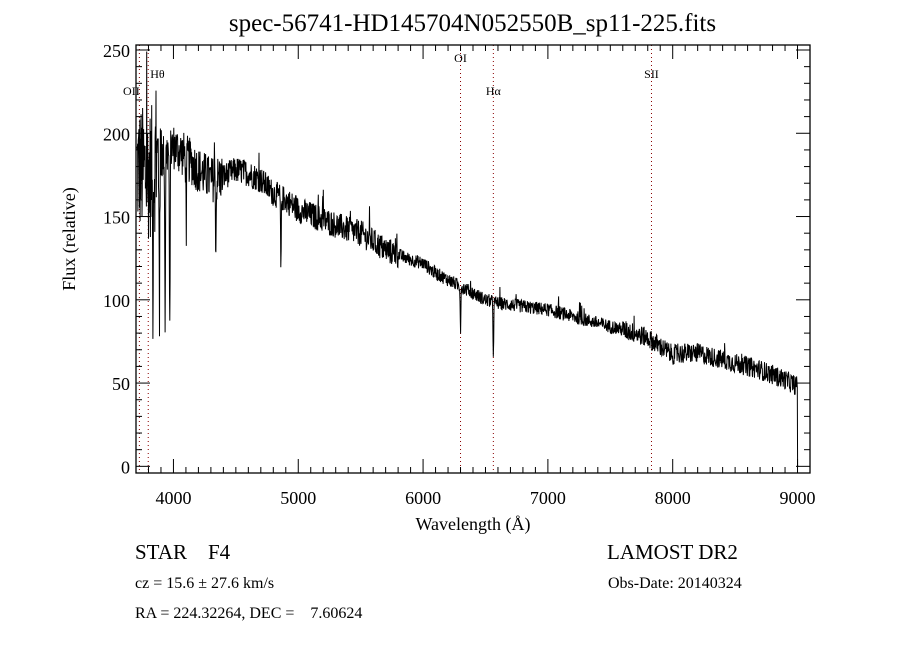 Image resolution: width=900 pixels, height=650 pixels. What do you see at coordinates (131, 91) in the screenshot?
I see `line-marker-label: OII` at bounding box center [131, 91].